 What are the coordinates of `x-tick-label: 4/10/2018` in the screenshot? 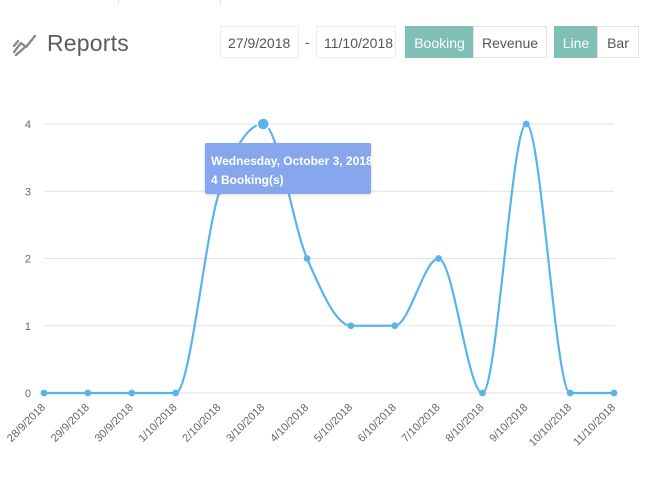 It's located at (289, 423).